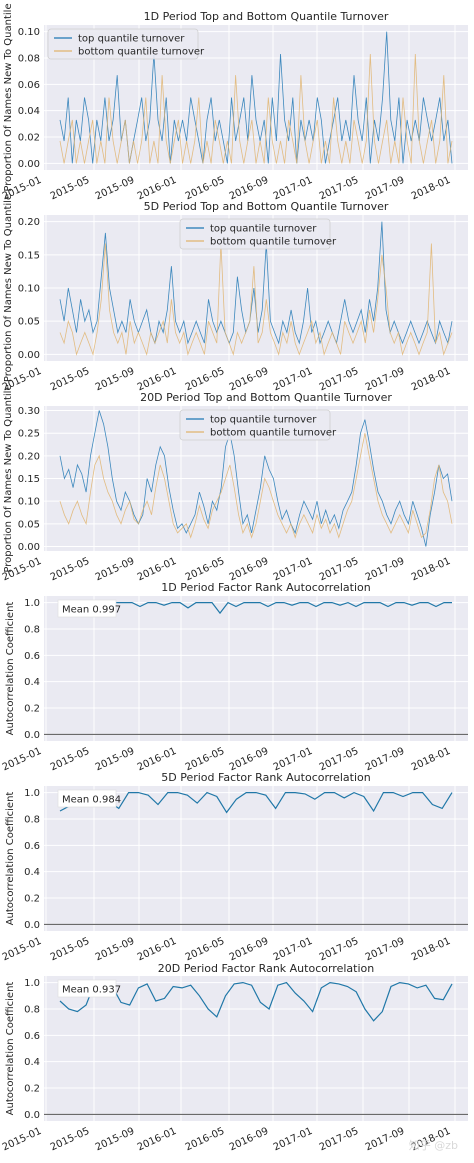 Image resolution: width=474 pixels, height=1163 pixels. What do you see at coordinates (29, 85) in the screenshot?
I see `y-tick-label: 0.06` at bounding box center [29, 85].